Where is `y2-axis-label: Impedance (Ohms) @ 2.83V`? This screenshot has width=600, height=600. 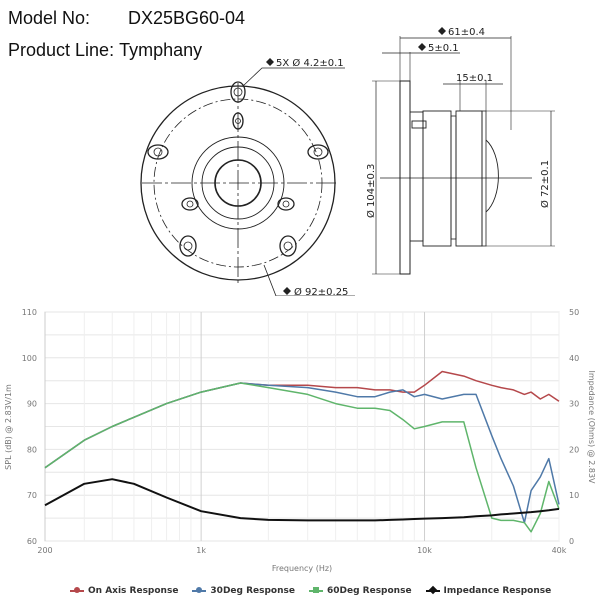
y2-axis-label: Impedance (Ohms) @ 2.83V is located at coordinates (591, 427).